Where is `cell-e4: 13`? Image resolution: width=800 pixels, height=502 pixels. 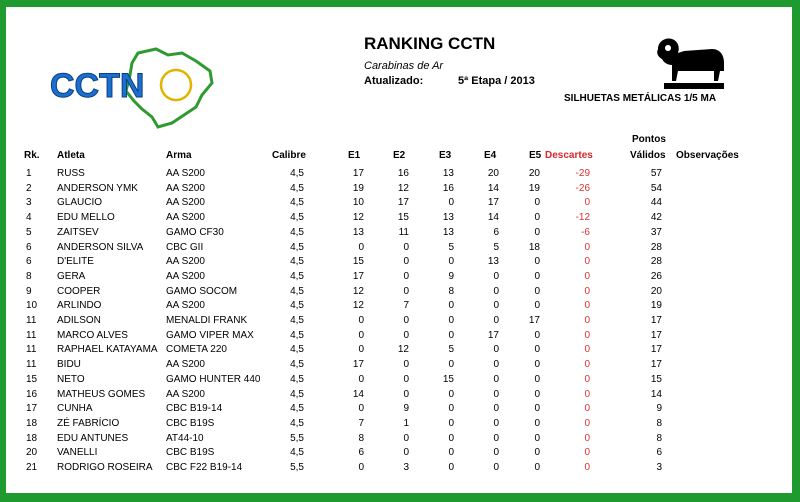 cell-e4: 13 is located at coordinates (493, 262).